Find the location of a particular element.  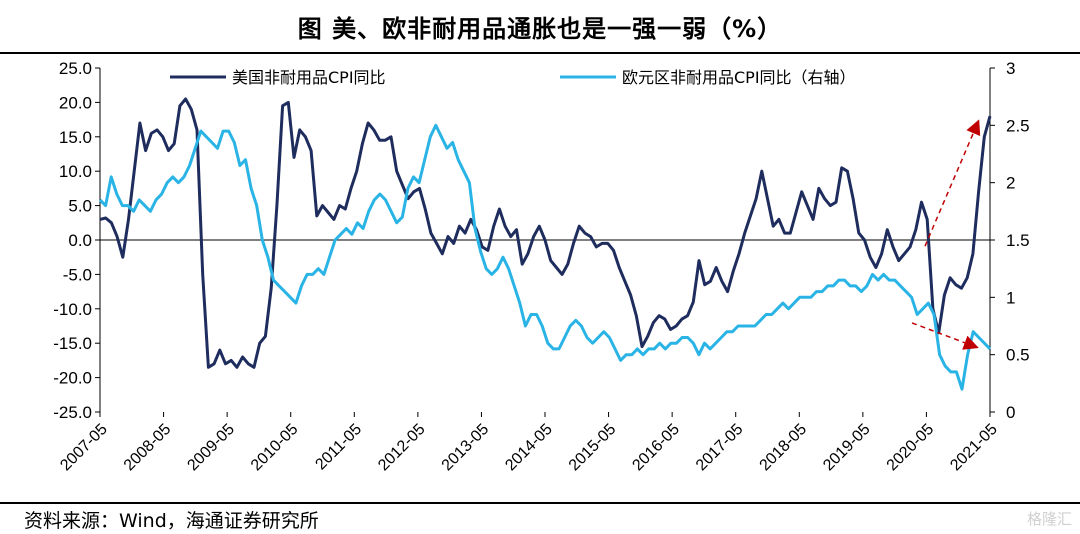

x-tick-label: 2012-05 is located at coordinates (402, 448).